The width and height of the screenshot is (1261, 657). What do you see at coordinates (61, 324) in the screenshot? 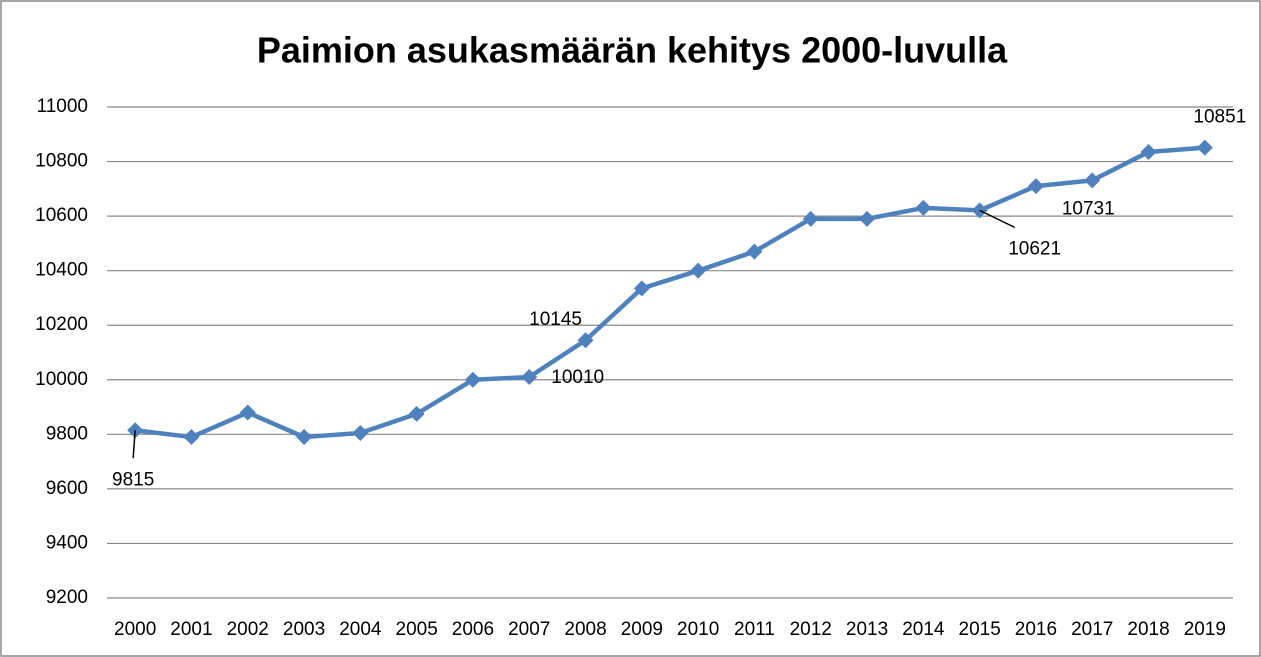
I see `y-tick-label: 10200` at bounding box center [61, 324].